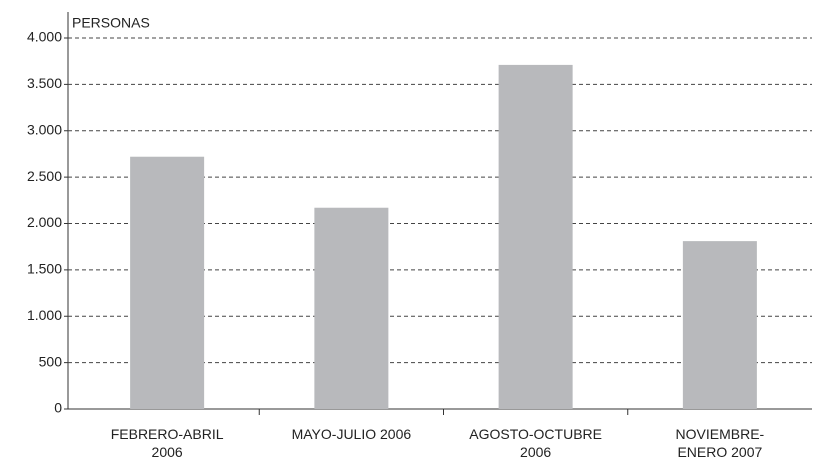  What do you see at coordinates (44, 37) in the screenshot?
I see `y-tick-label: 4.000` at bounding box center [44, 37].